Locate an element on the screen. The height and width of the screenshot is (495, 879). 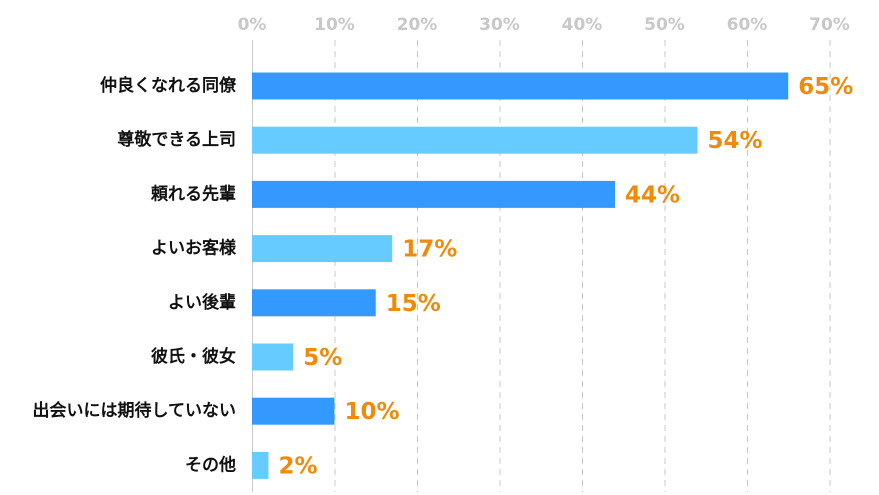
value-label: 10% is located at coordinates (372, 412).